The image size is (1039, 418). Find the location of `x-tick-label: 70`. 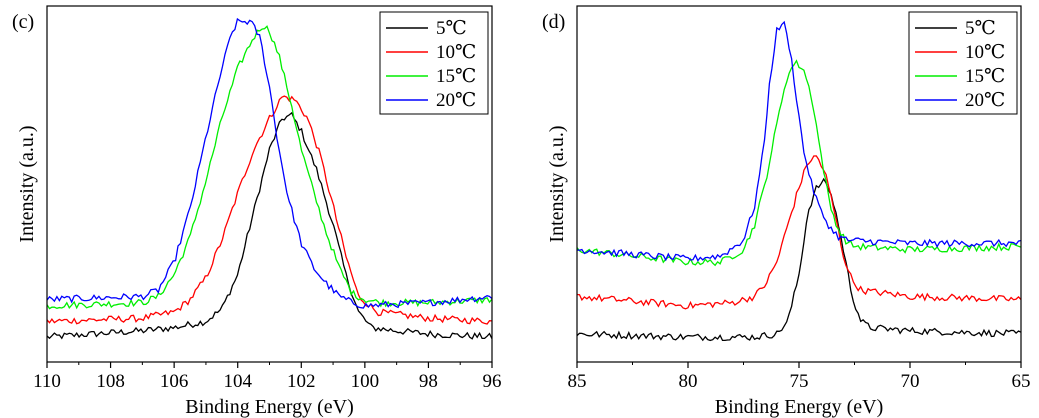

x-tick-label: 70 is located at coordinates (910, 381).